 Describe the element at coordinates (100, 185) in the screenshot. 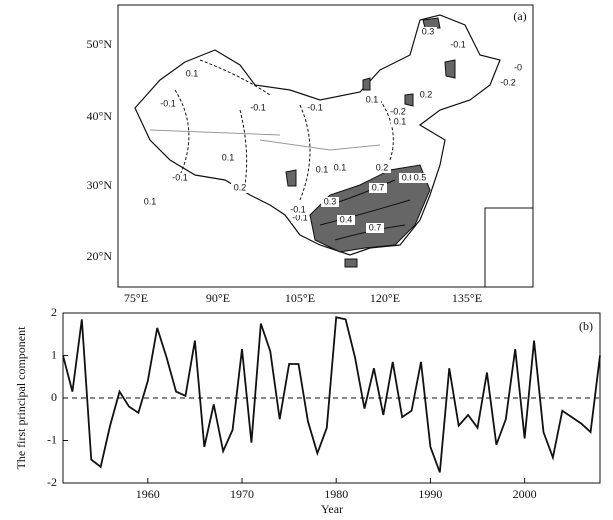

I see `lat-label: 30°N` at that location.